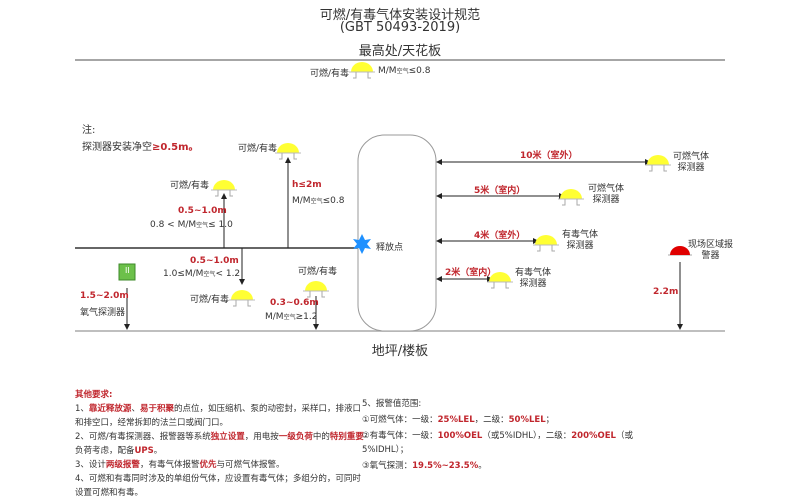 The height and width of the screenshot is (500, 800). Describe the element at coordinates (104, 296) in the screenshot. I see `distance-label: 1.5~2.0m` at that location.